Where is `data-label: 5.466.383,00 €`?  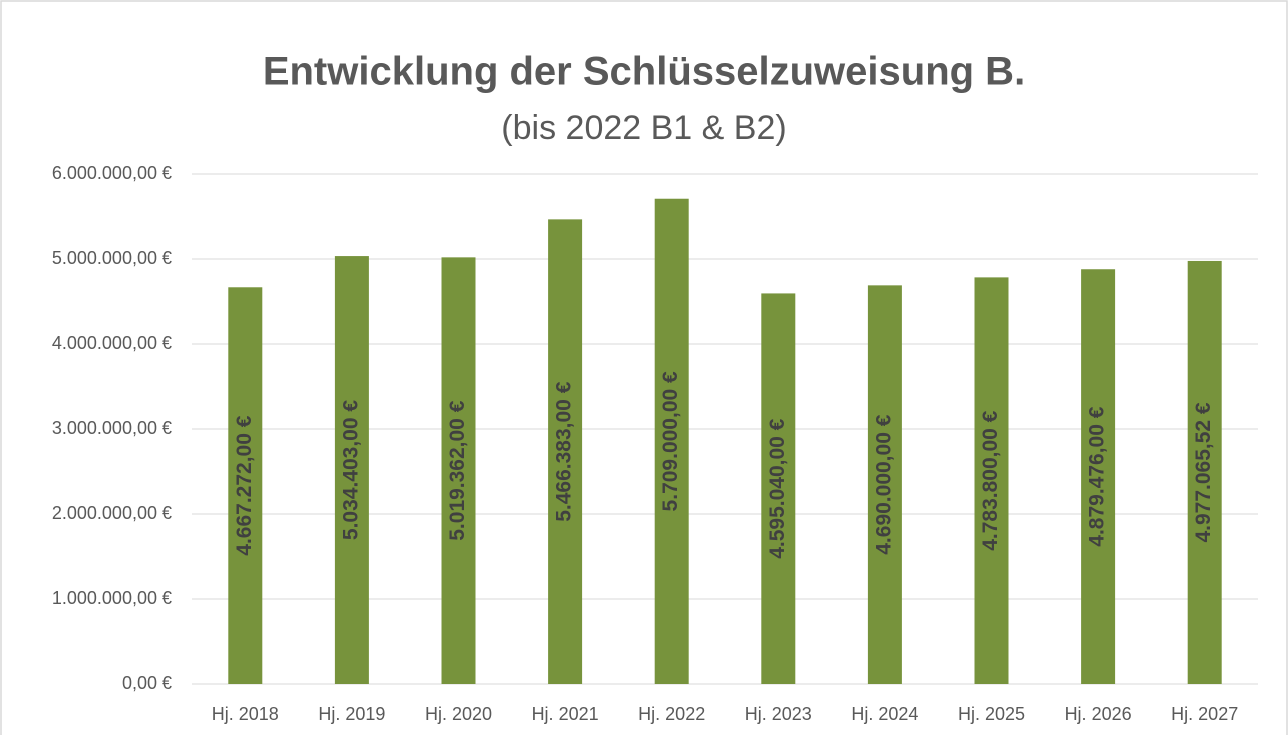 data-label: 5.466.383,00 € is located at coordinates (564, 451).